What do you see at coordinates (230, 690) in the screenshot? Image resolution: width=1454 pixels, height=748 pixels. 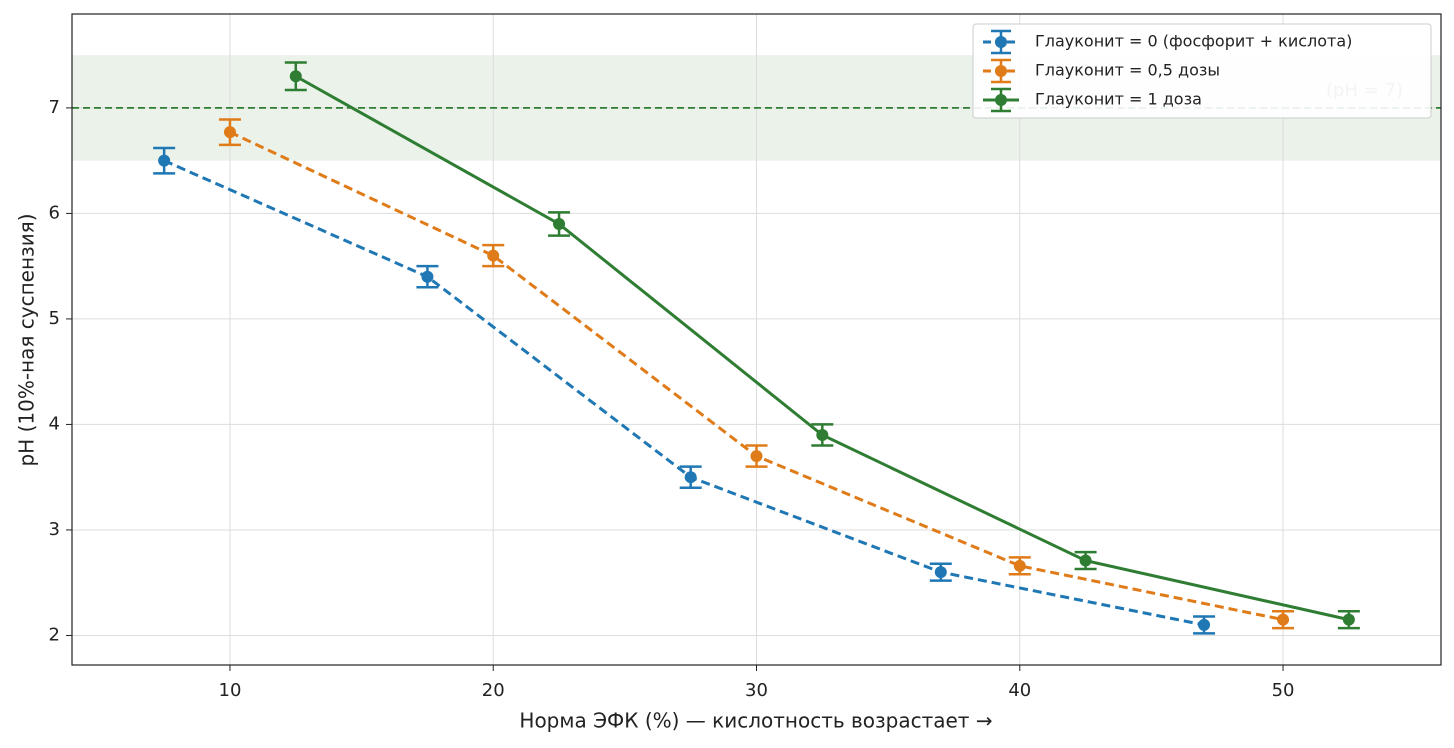 I see `x-tick-label: 10` at bounding box center [230, 690].